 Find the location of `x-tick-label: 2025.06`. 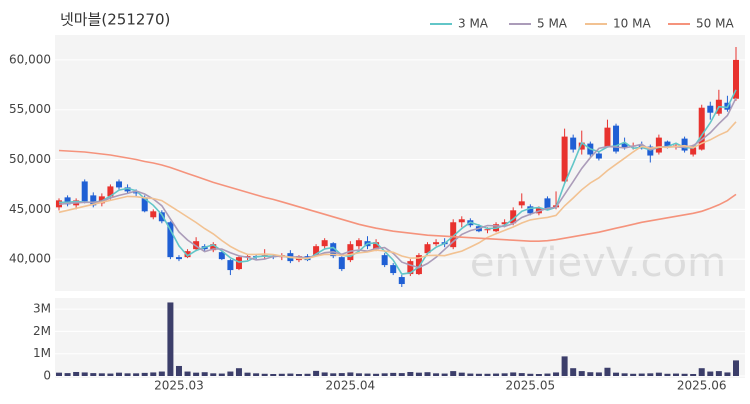

x-tick-label: 2025.06 is located at coordinates (702, 386).